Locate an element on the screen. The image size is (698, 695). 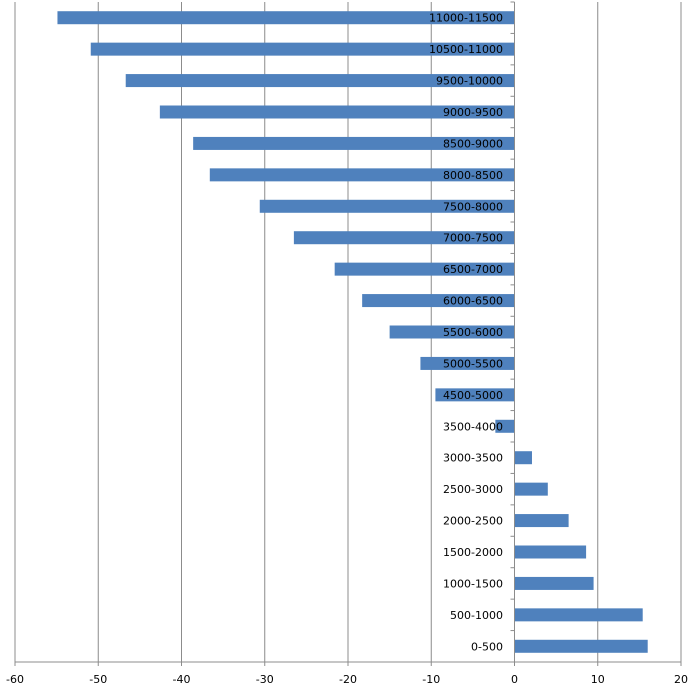
category-label: 3000-3500 is located at coordinates (473, 458).